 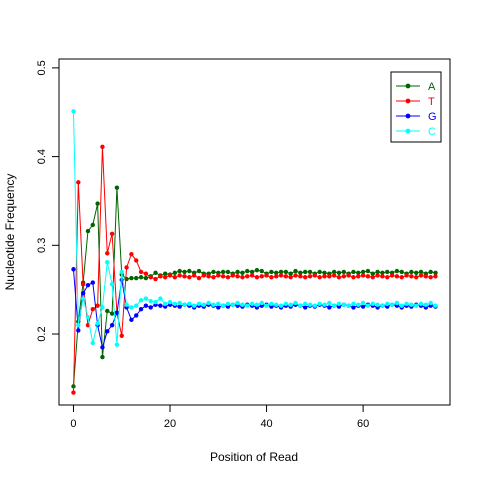 I want to click on x-axis-title: Position of Read, so click(x=254, y=457).